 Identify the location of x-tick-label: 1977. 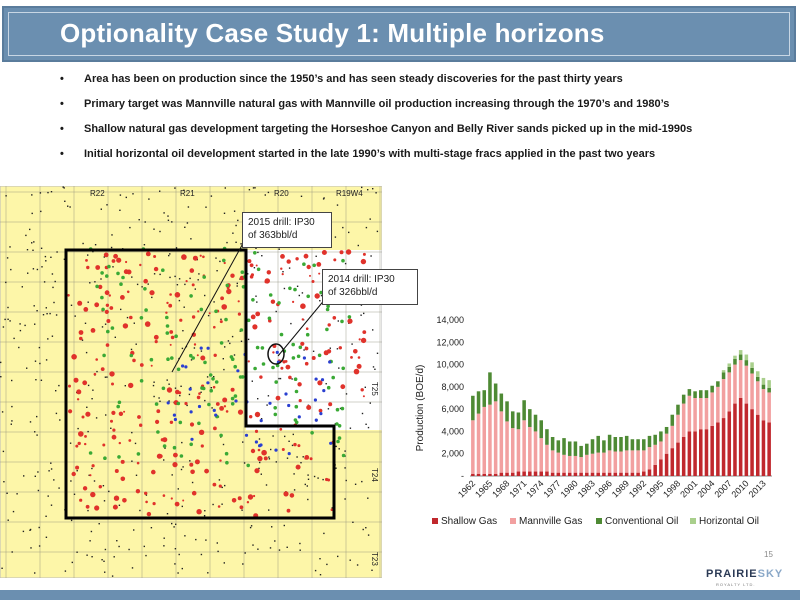
(551, 488).